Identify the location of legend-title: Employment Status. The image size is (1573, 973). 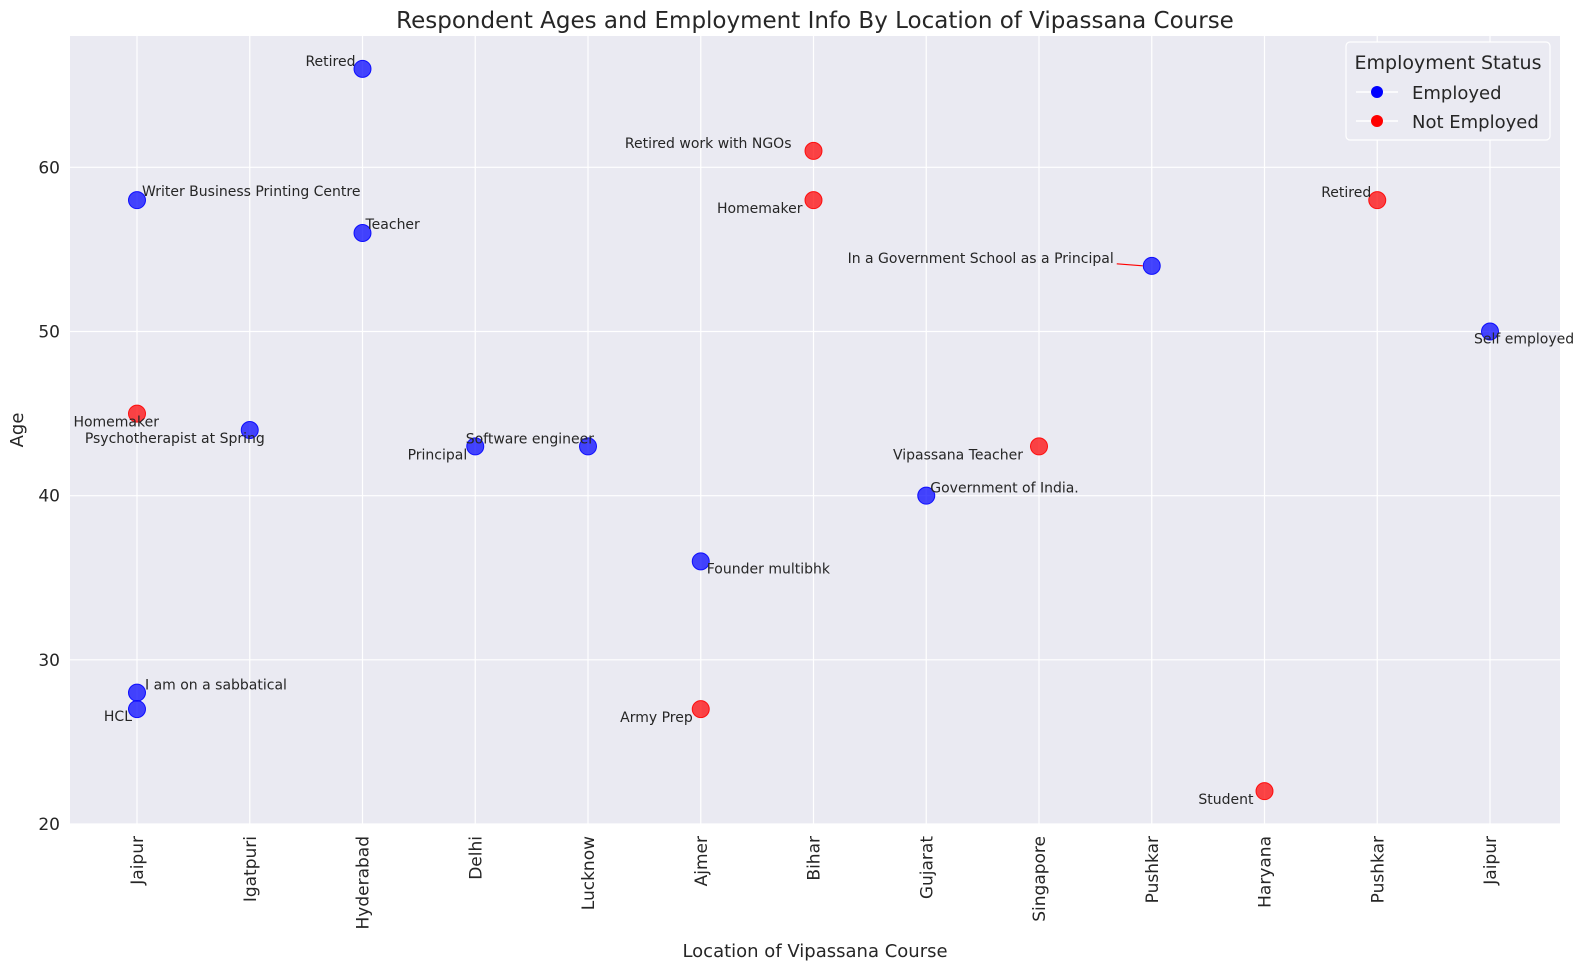
(1448, 63).